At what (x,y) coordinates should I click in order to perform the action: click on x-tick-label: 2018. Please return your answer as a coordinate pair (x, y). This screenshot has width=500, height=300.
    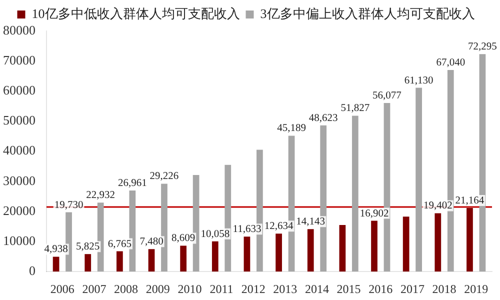
    Looking at the image, I should click on (444, 289).